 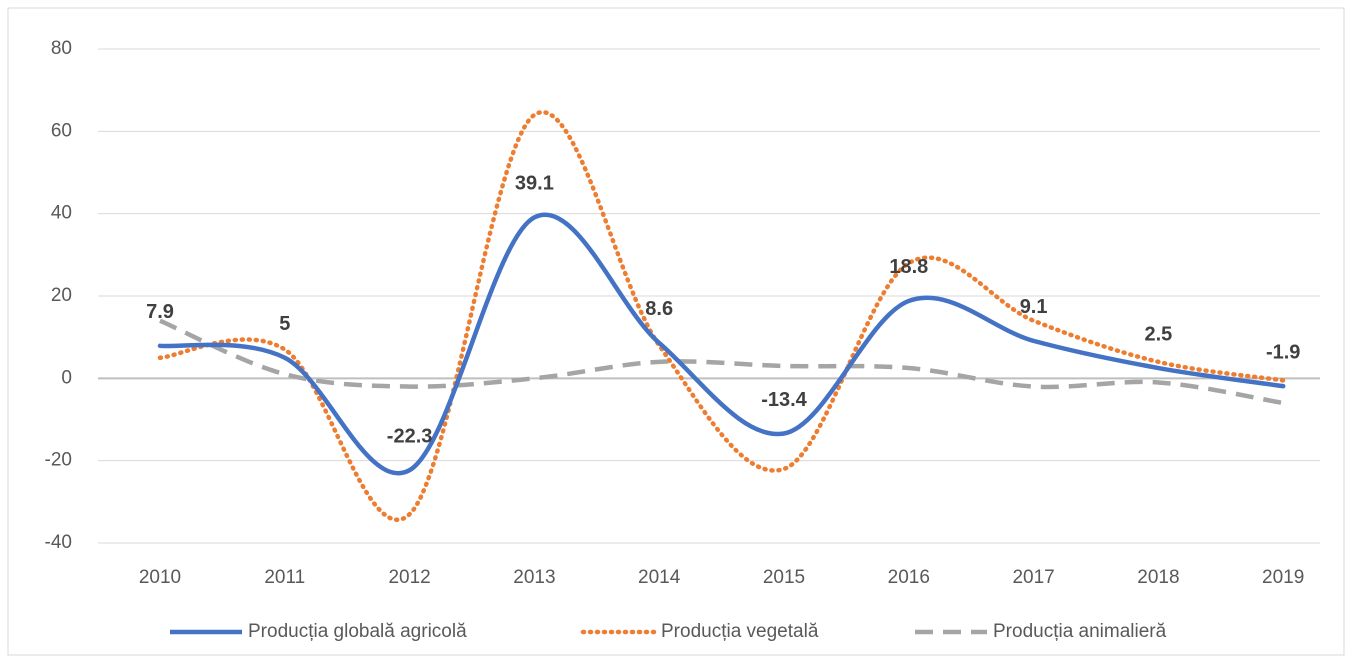 What do you see at coordinates (1034, 307) in the screenshot?
I see `data-label: 9.1` at bounding box center [1034, 307].